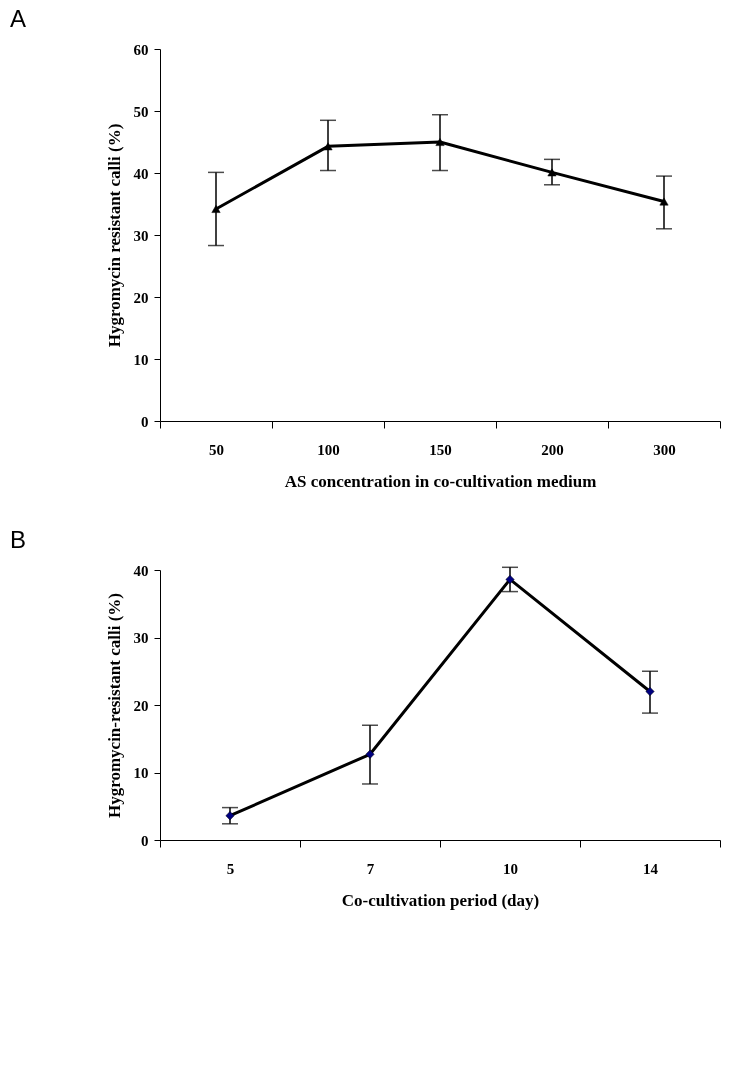 The width and height of the screenshot is (756, 1081). I want to click on x-tick-label: 100, so click(328, 449).